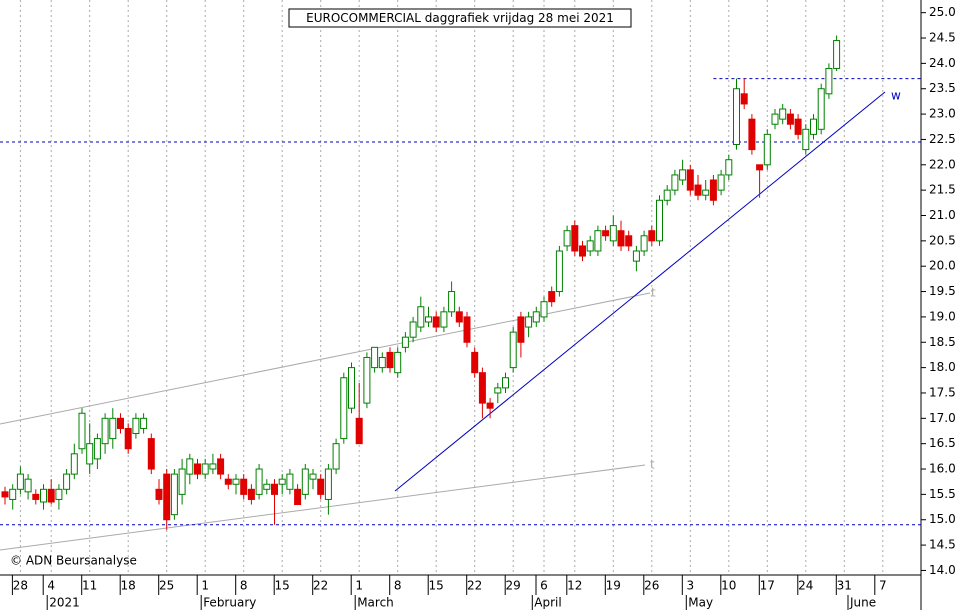 The image size is (980, 610). What do you see at coordinates (942, 570) in the screenshot?
I see `y-tick-label: 14.0` at bounding box center [942, 570].